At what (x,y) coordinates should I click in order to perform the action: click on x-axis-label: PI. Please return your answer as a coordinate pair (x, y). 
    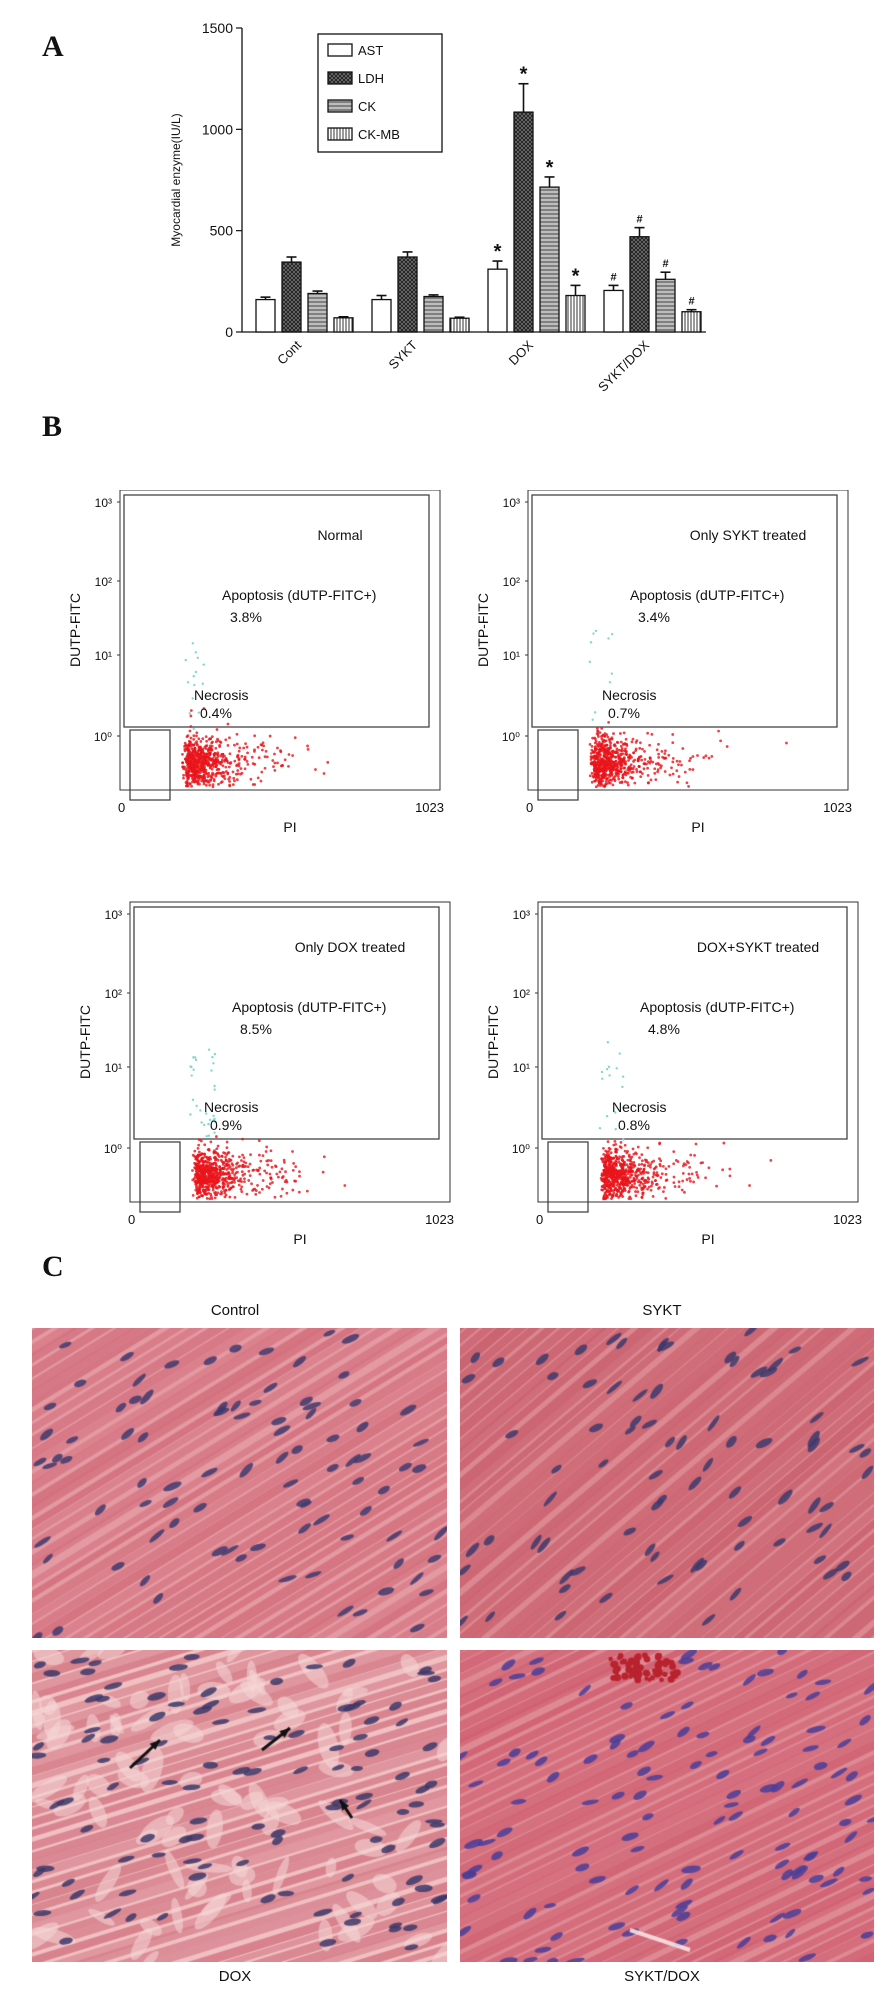
    Looking at the image, I should click on (299, 1239).